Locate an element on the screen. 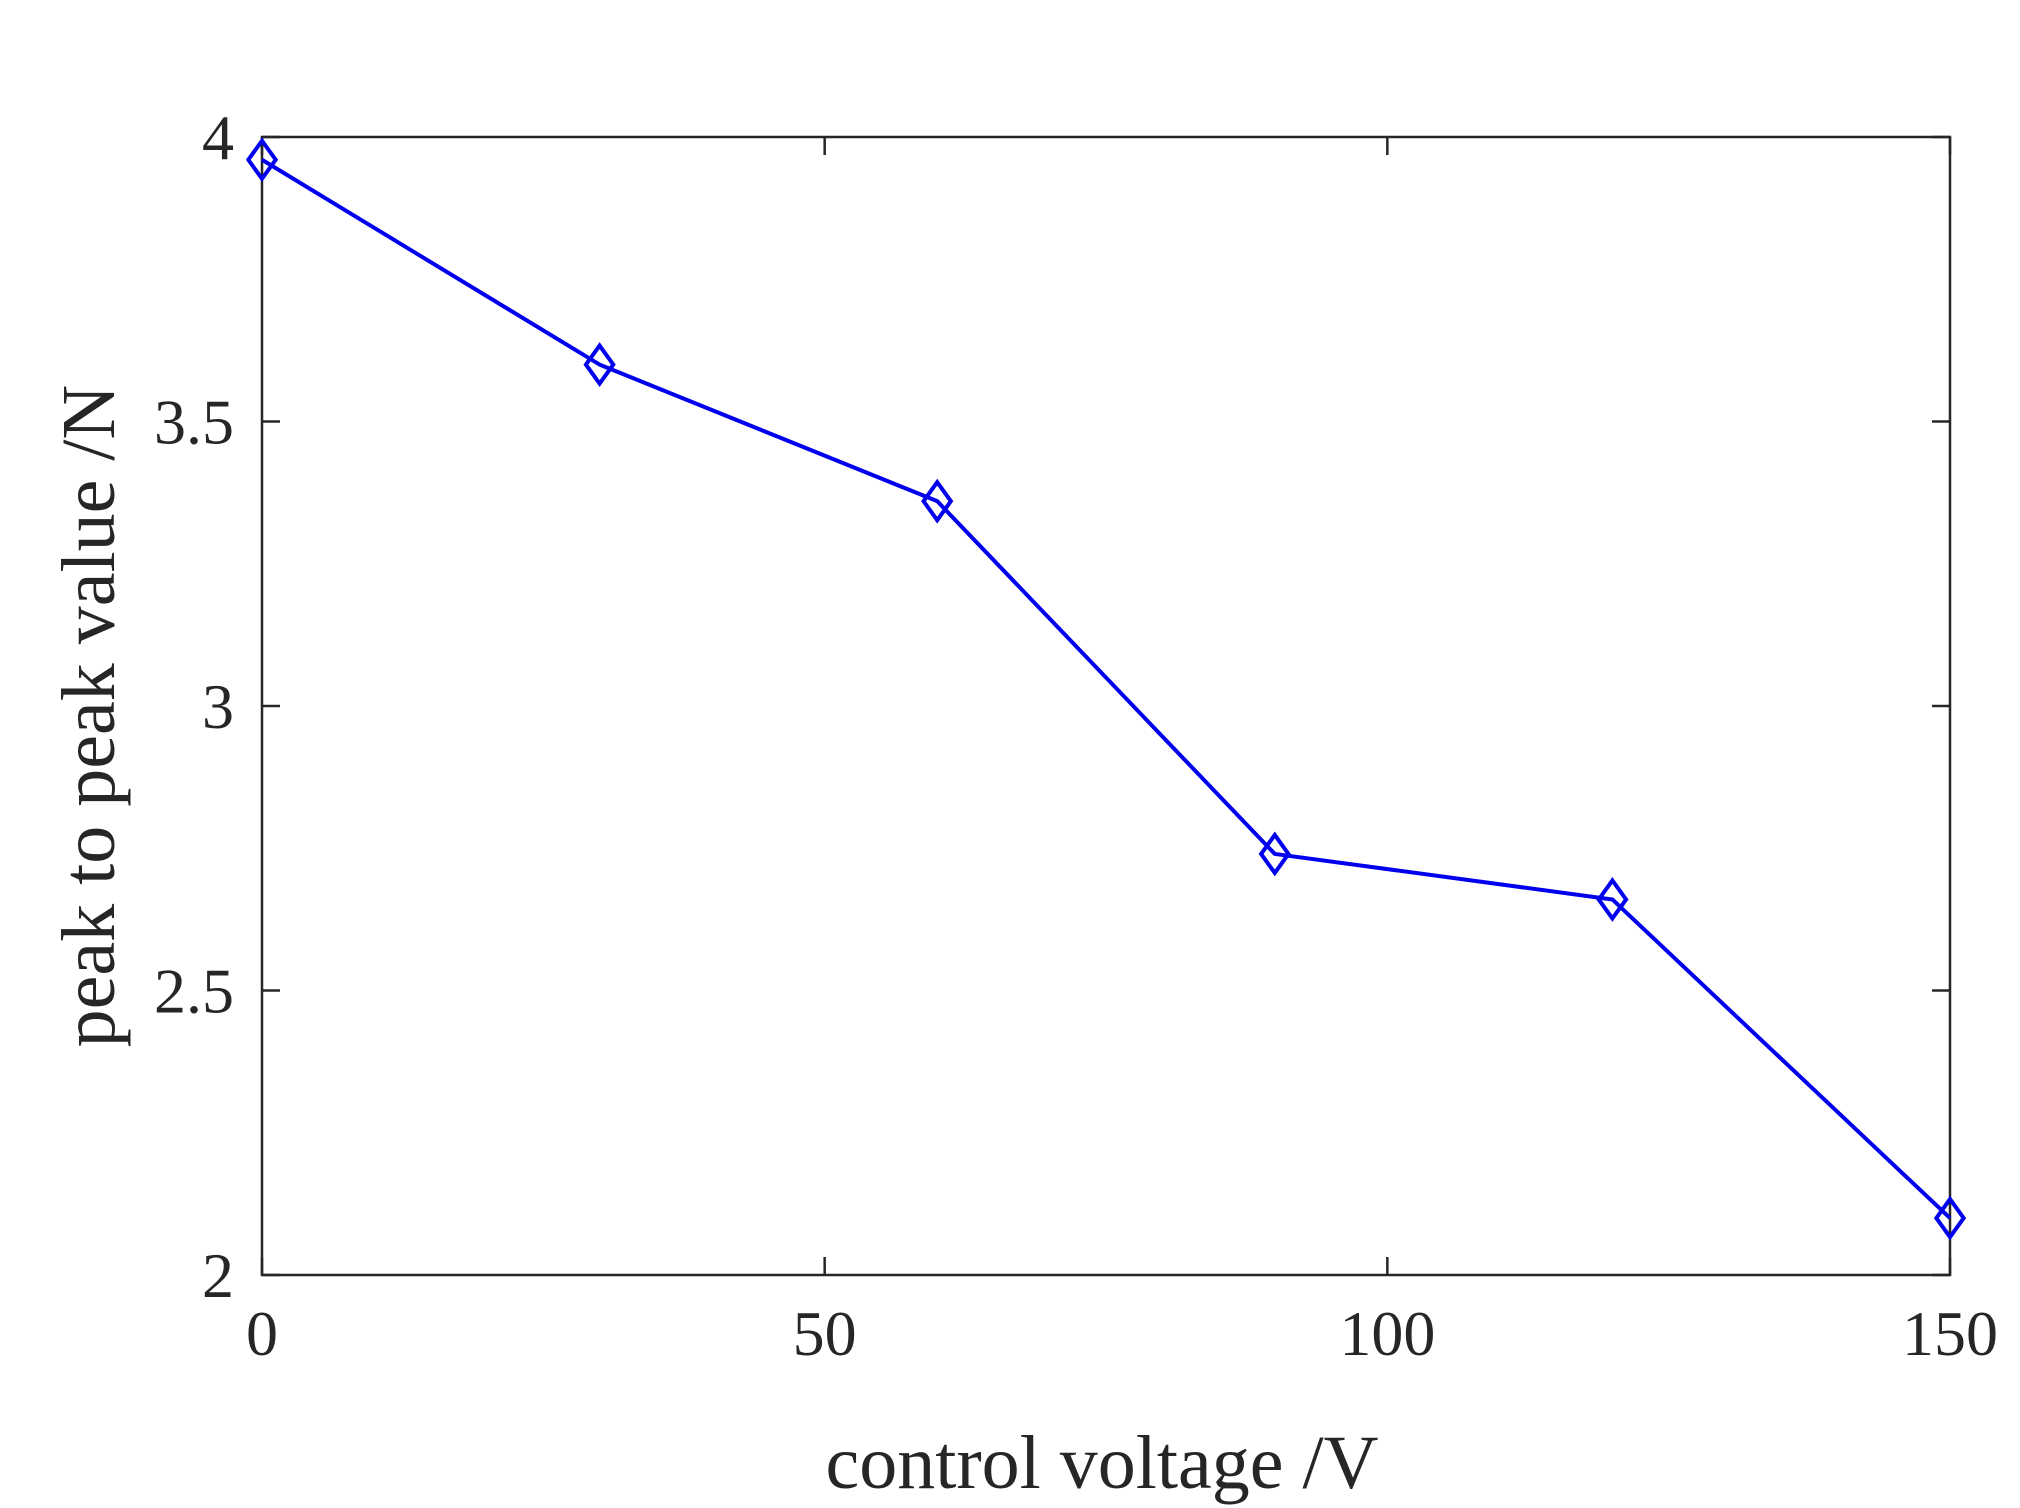  x-tick-label: 100 is located at coordinates (1387, 1333).